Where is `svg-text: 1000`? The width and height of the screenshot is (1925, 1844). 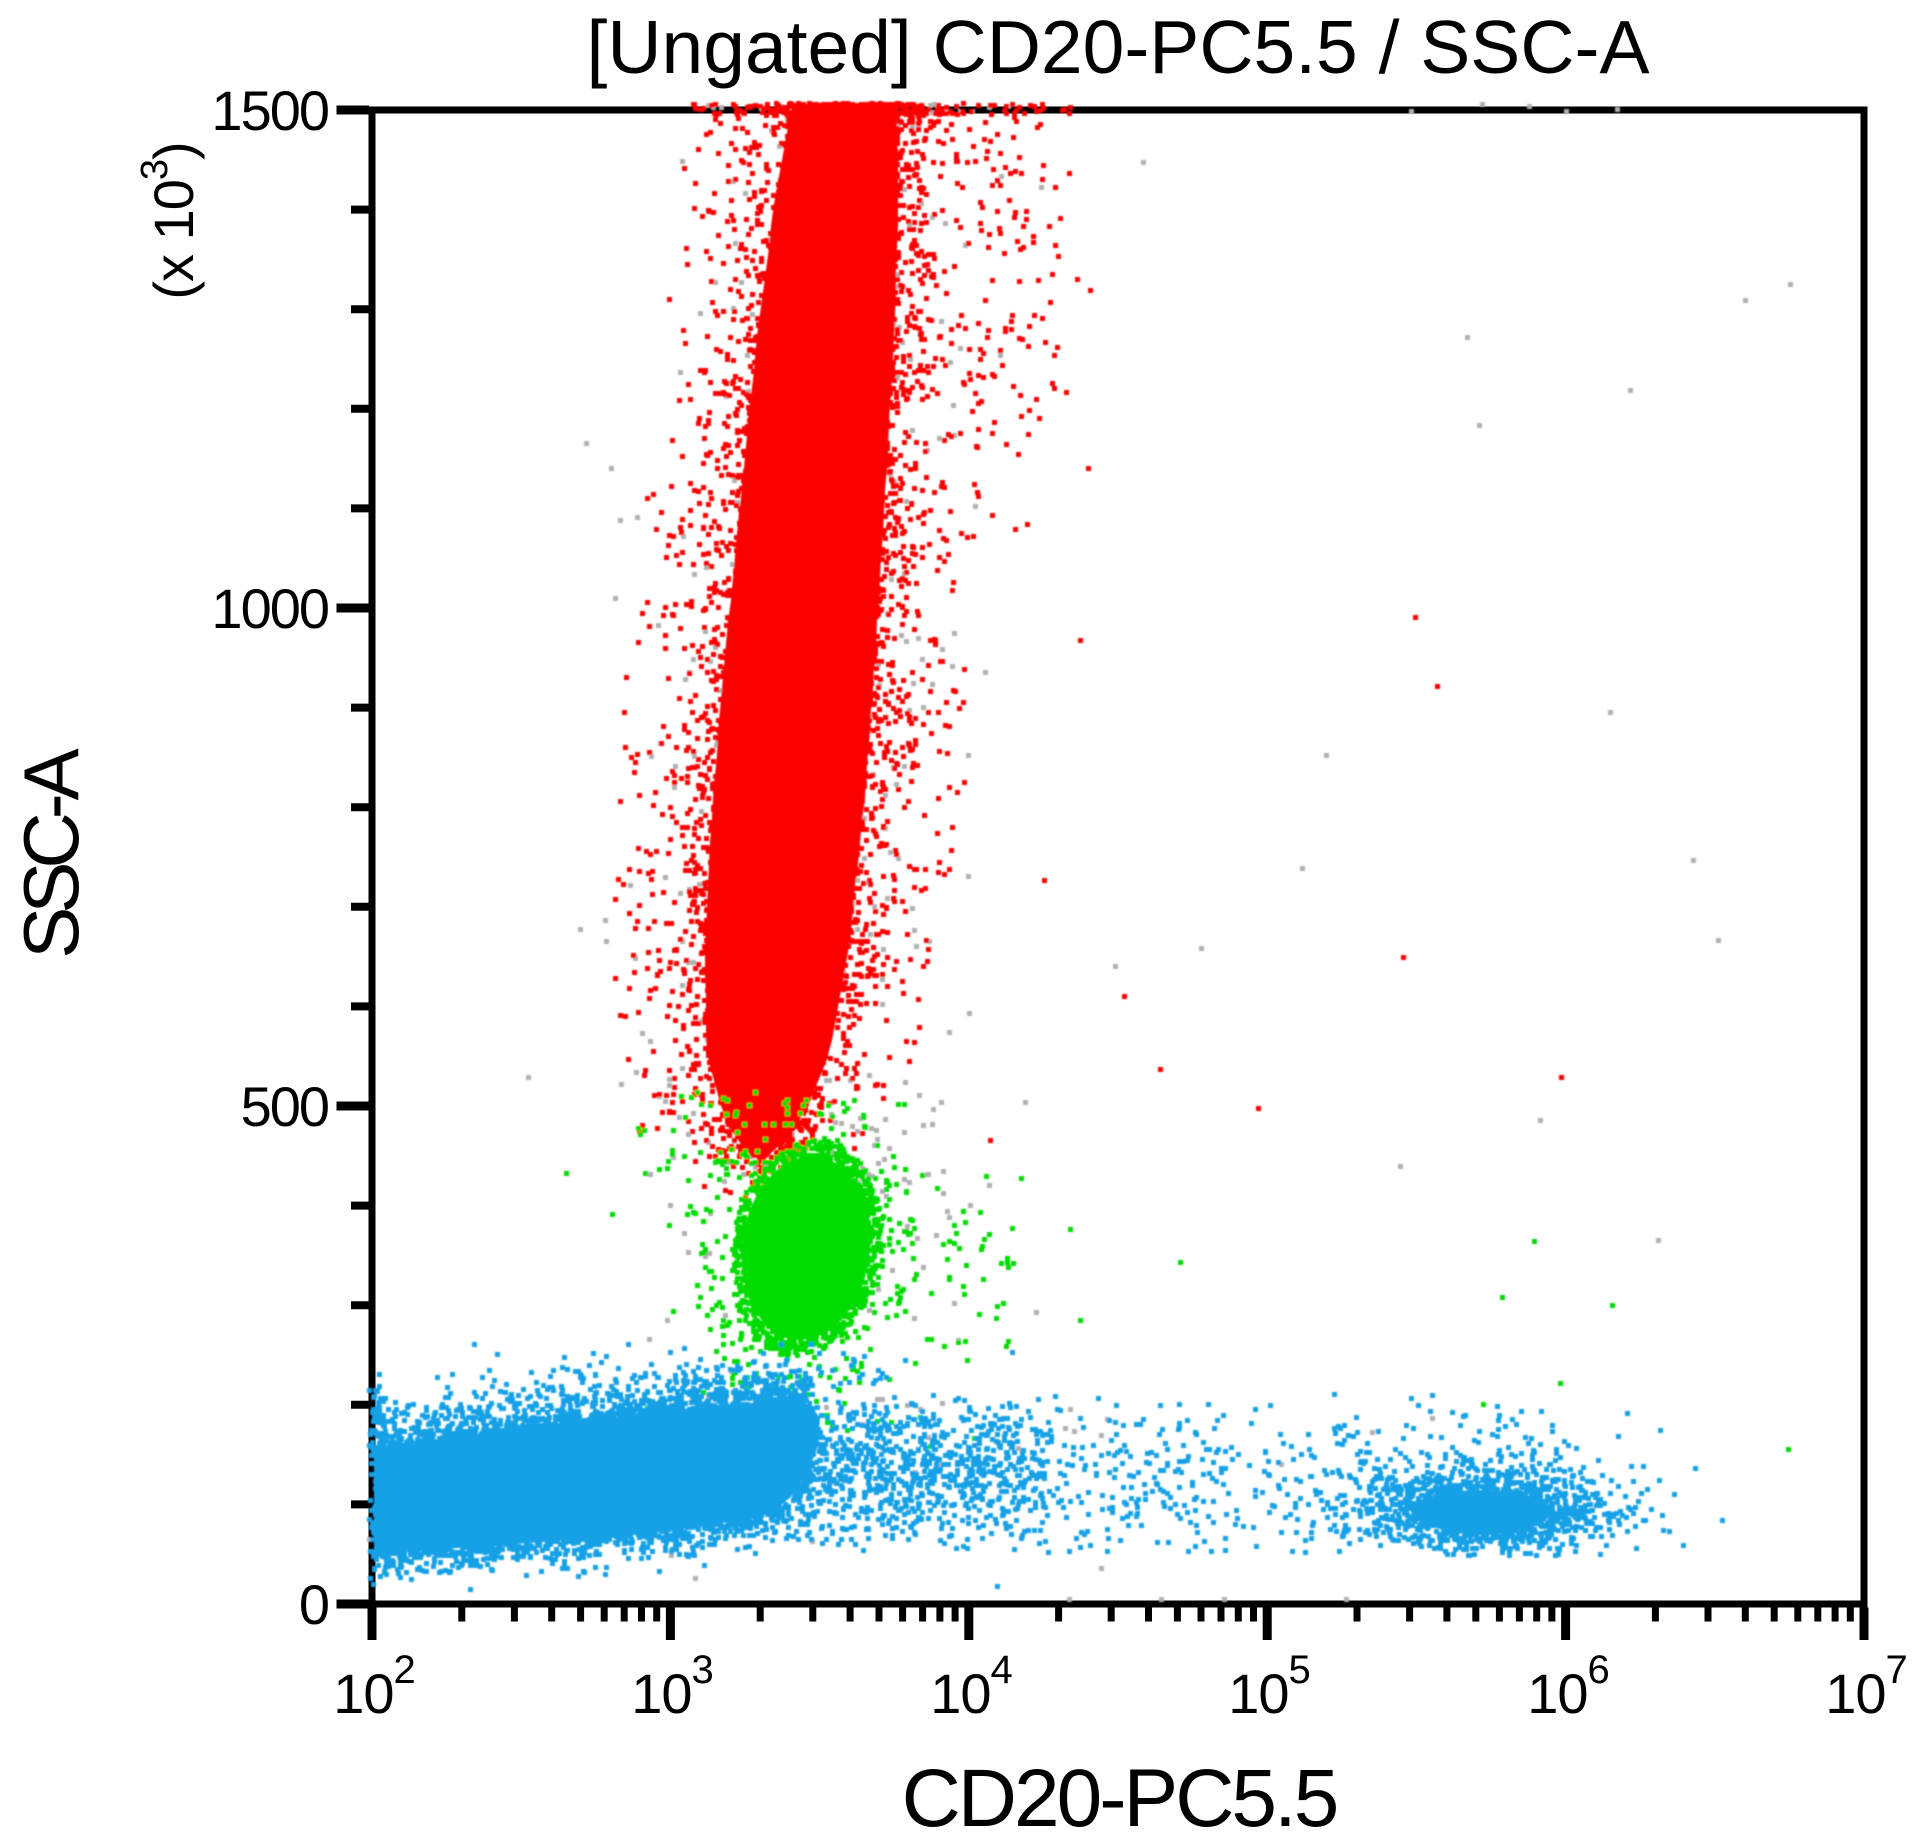
svg-text: 1000 is located at coordinates (269, 608).